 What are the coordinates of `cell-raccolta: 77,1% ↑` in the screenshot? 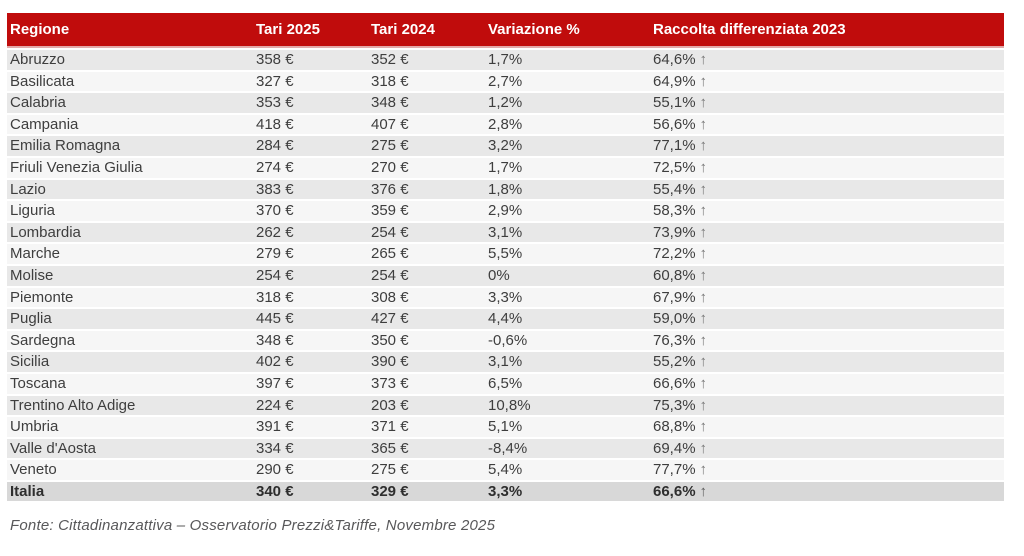 It's located at (827, 146).